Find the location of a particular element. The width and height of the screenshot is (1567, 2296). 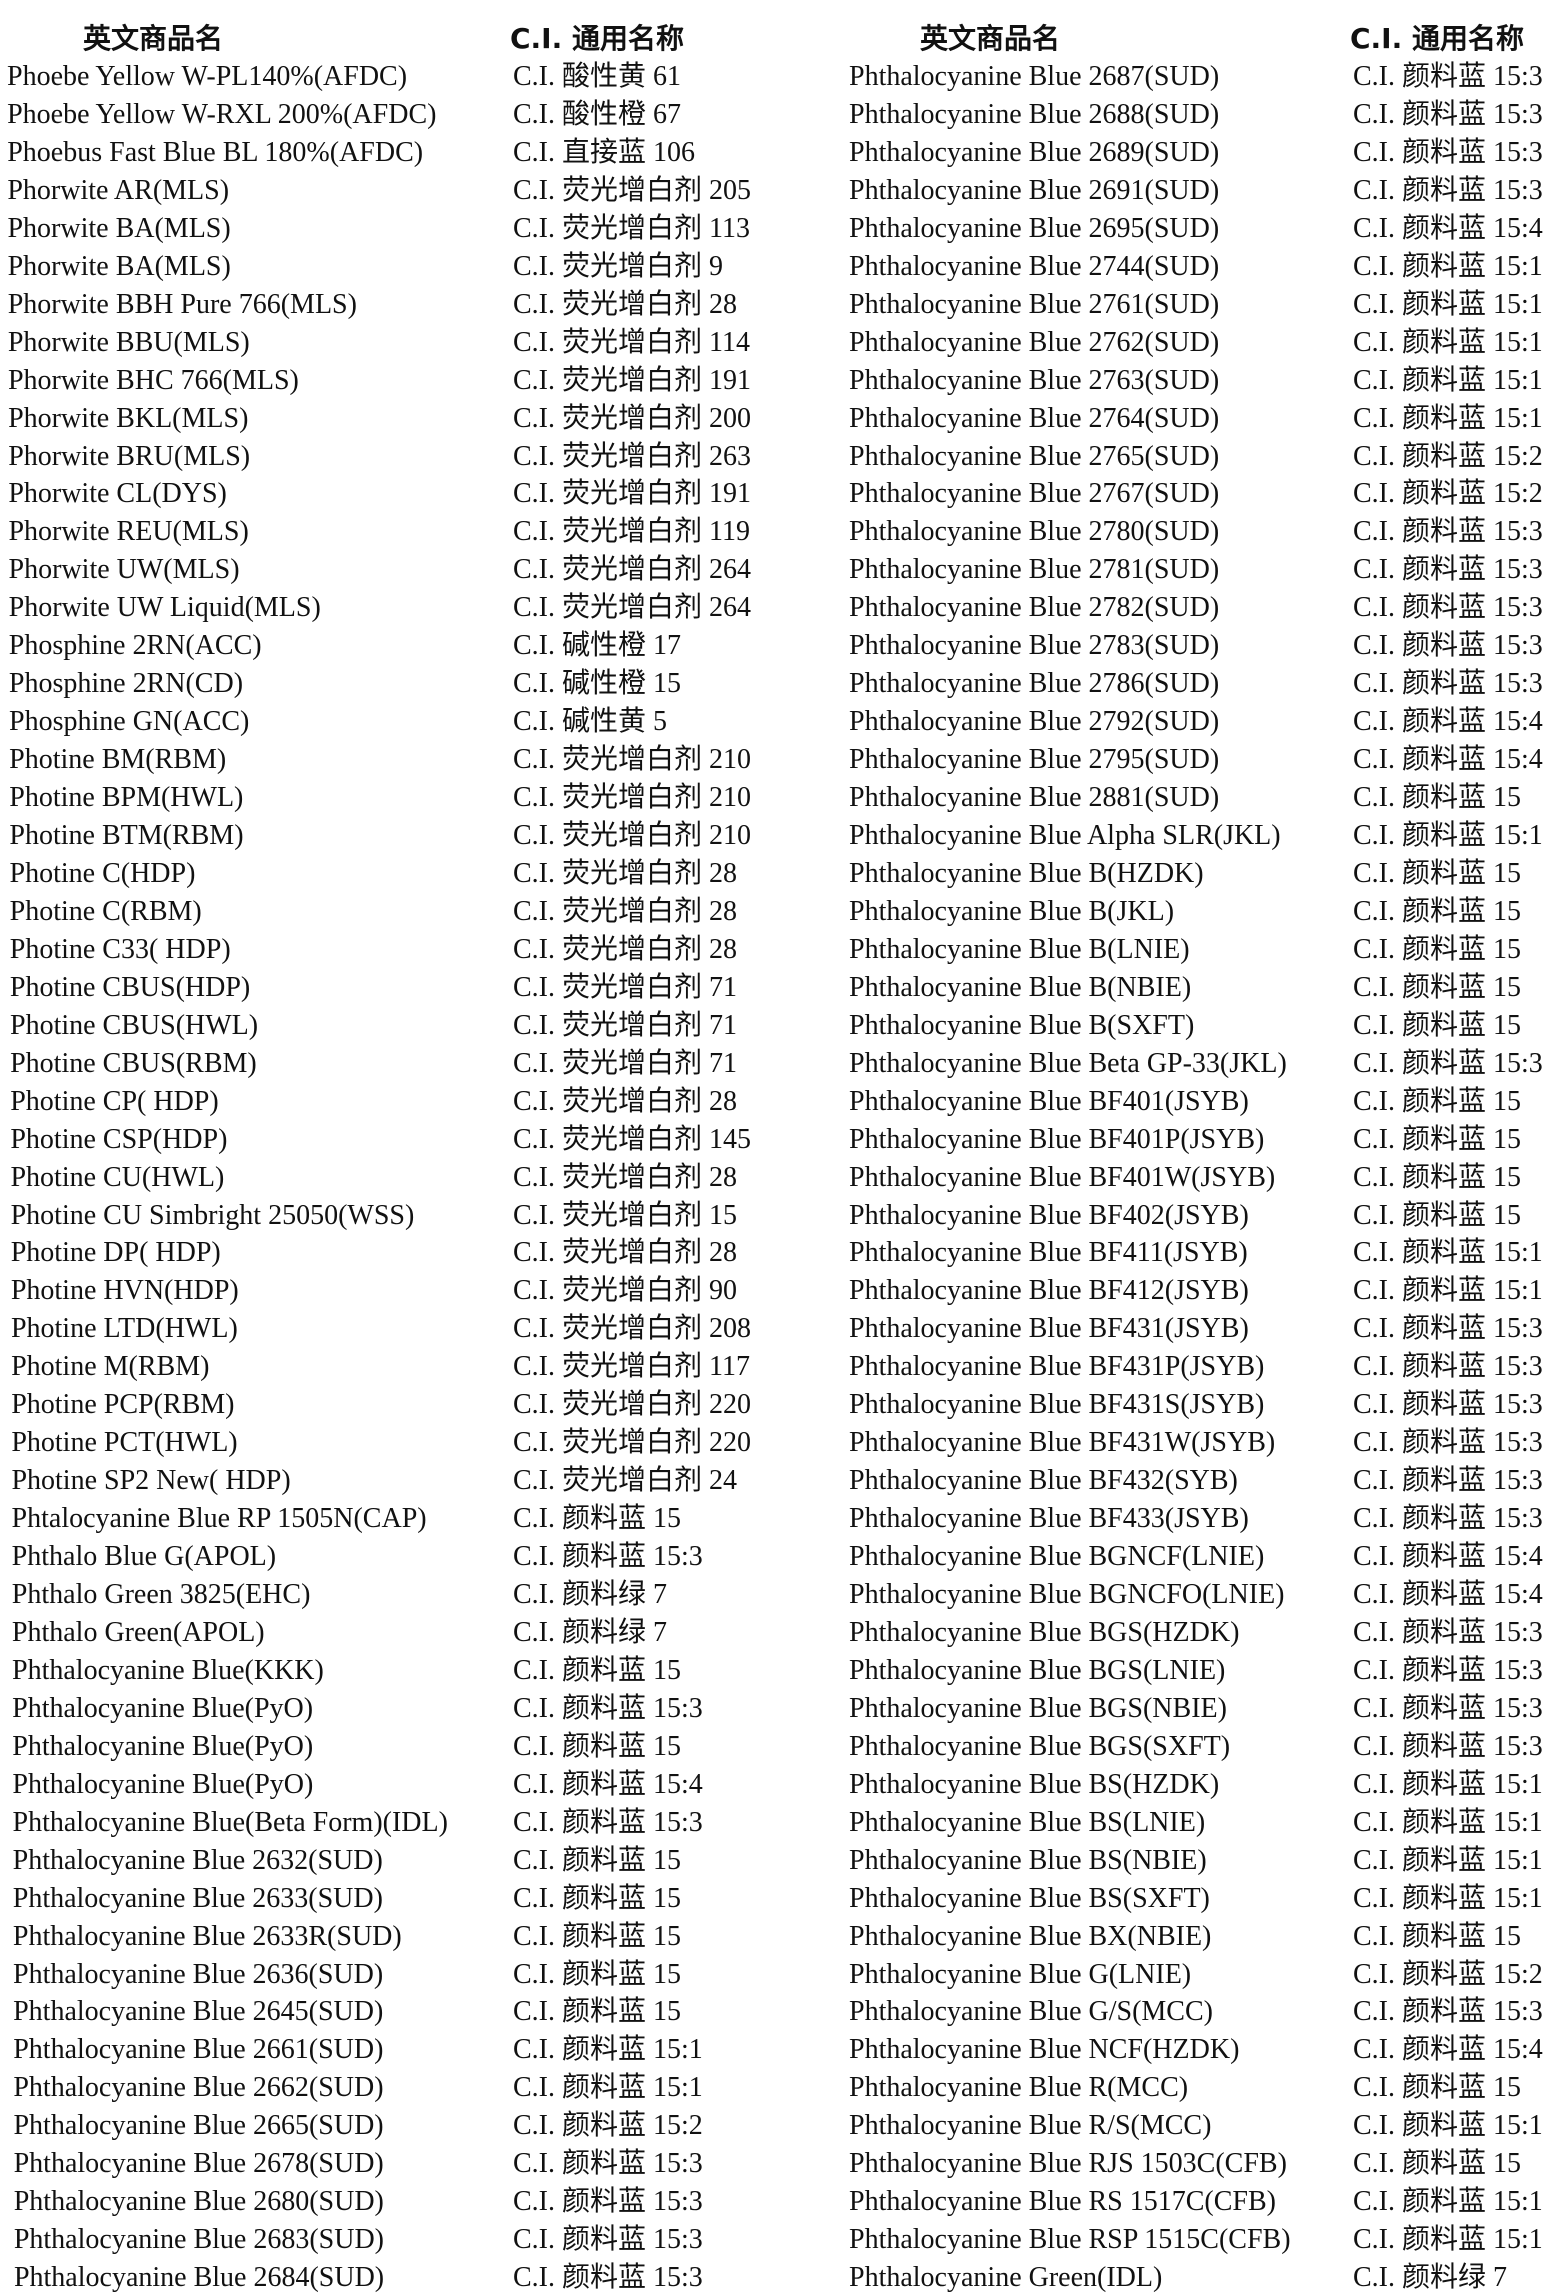

trade-name: Phthalocyanine Blue BF402(JSYB) is located at coordinates (1049, 1215).